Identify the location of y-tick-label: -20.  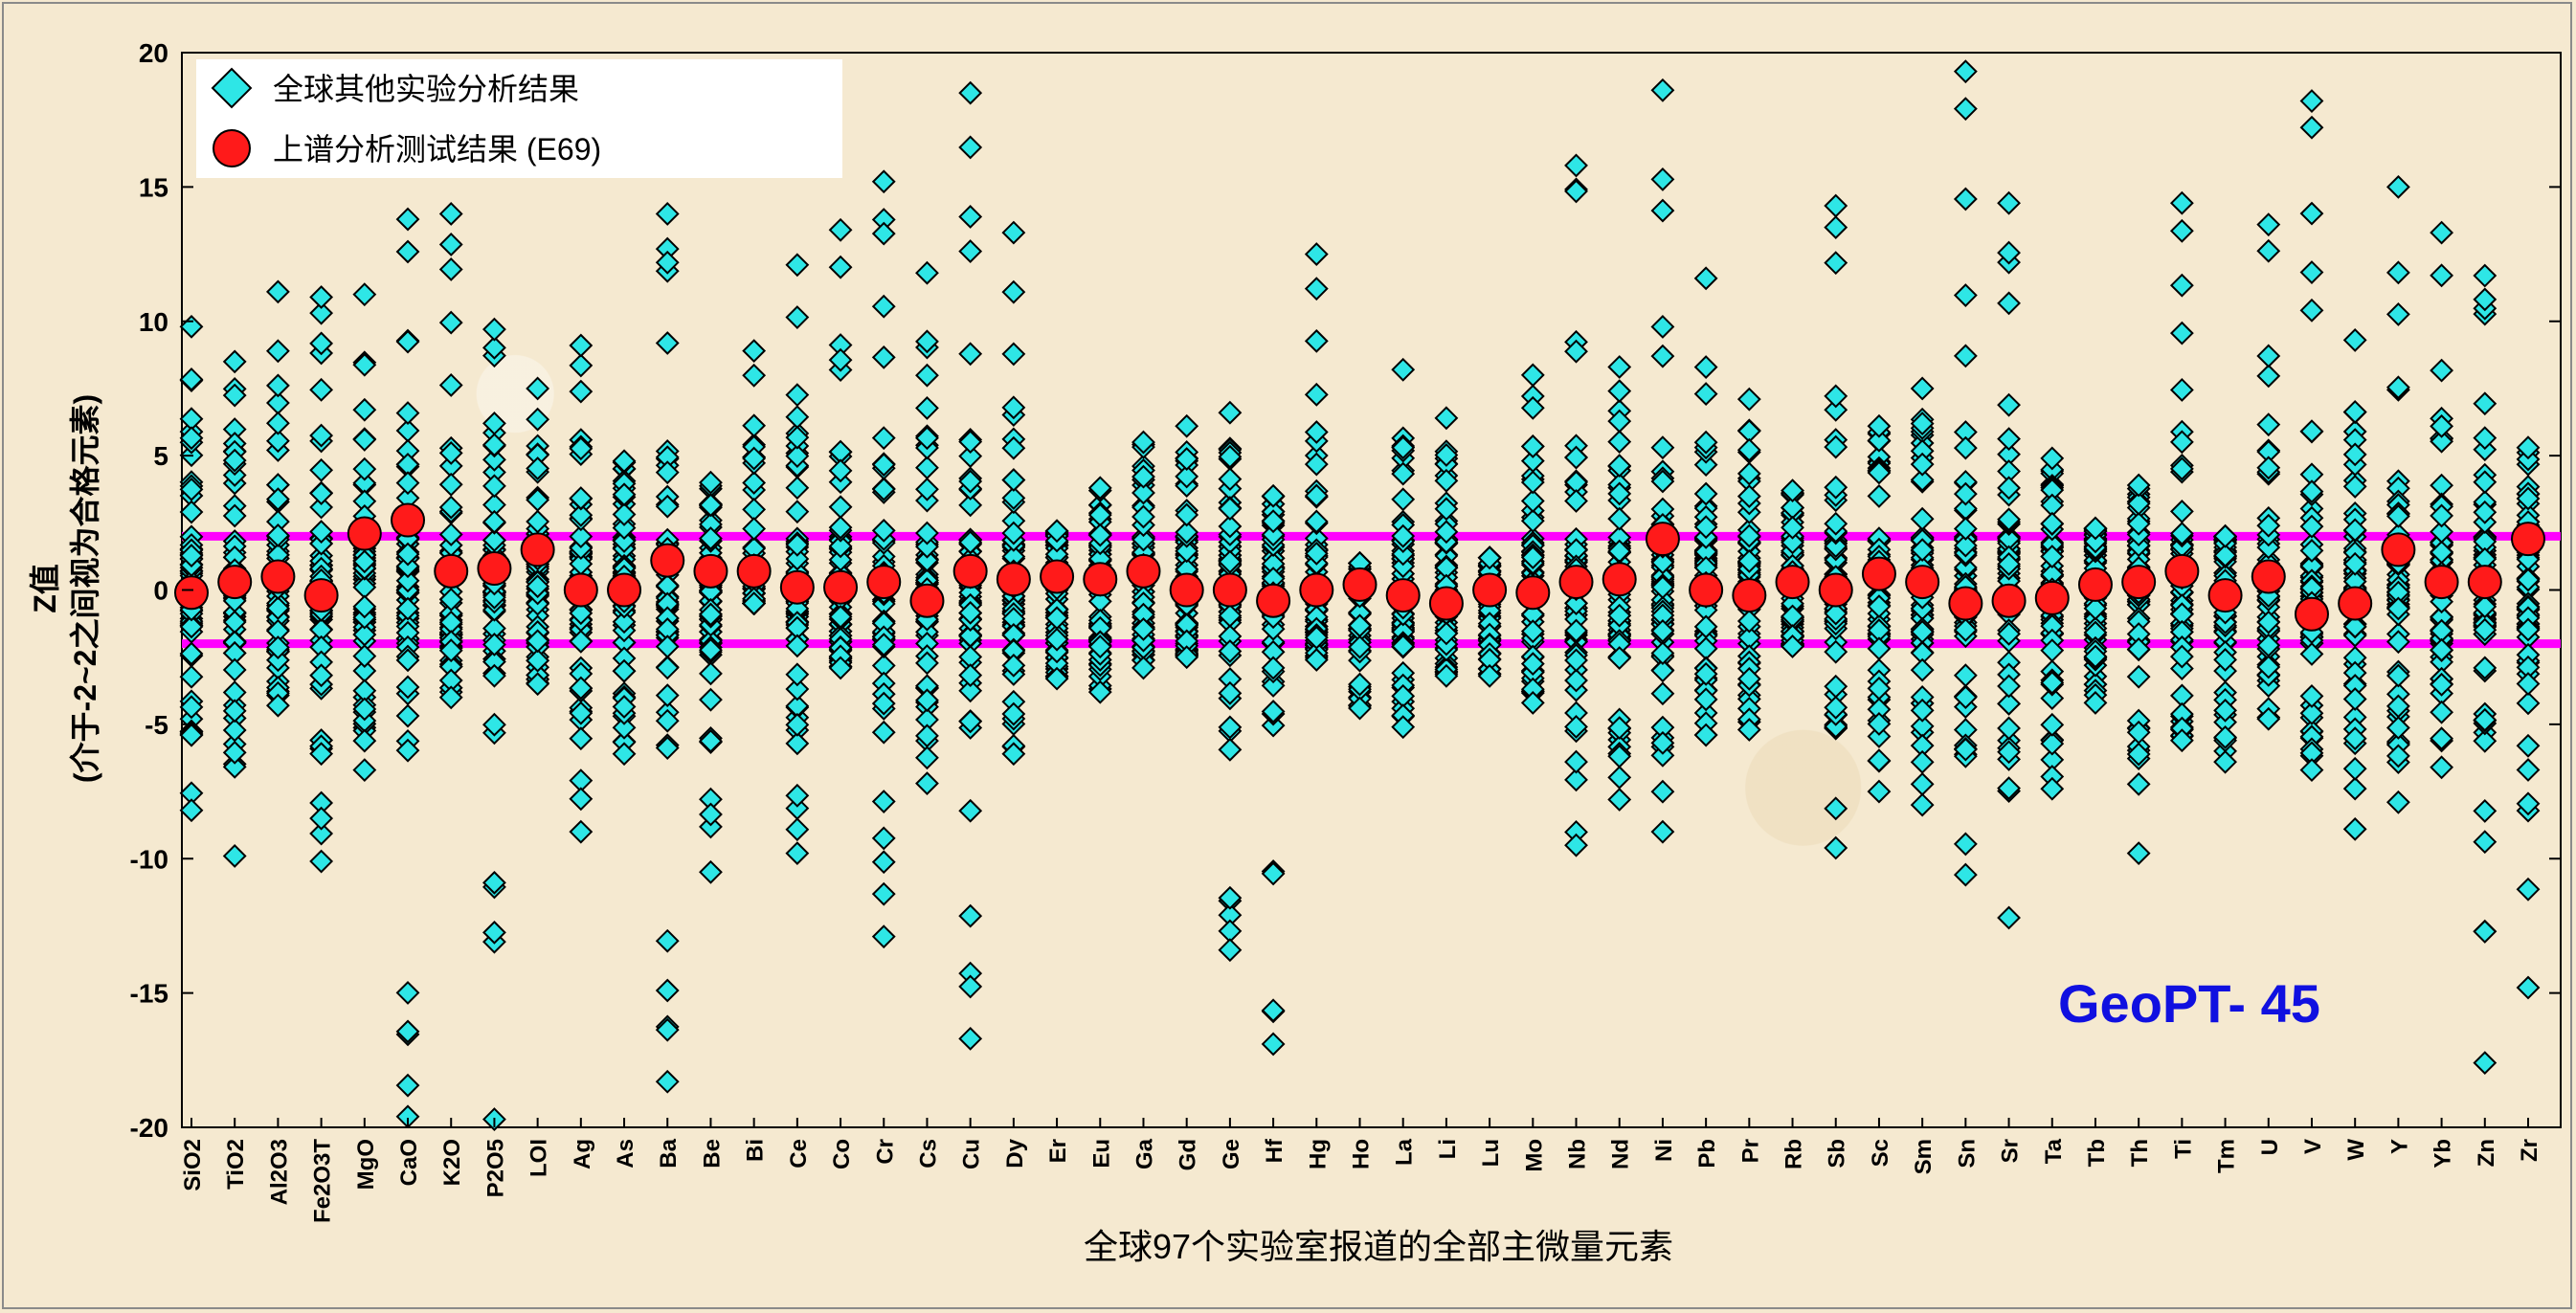
(149, 1128).